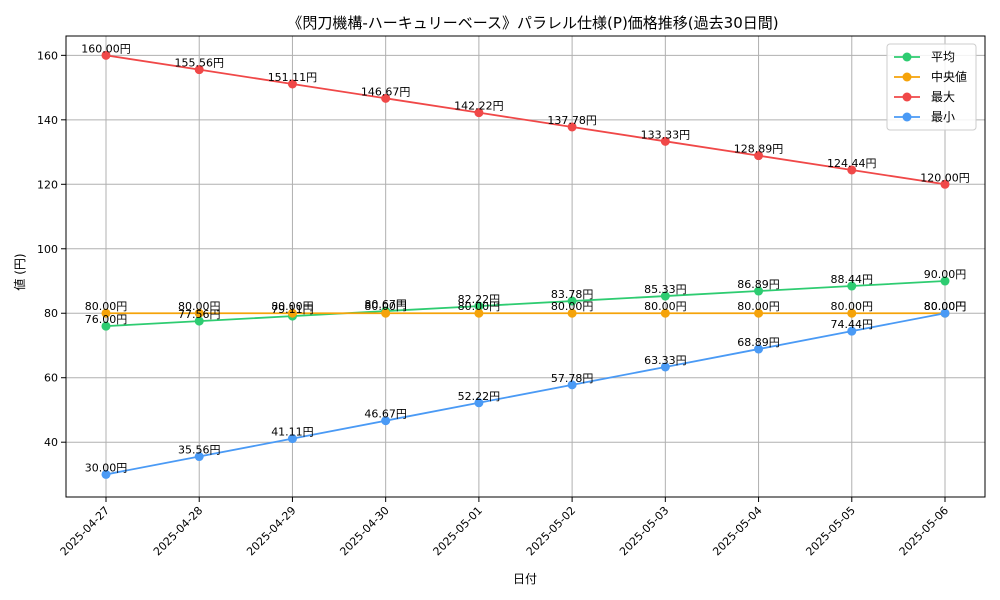 This screenshot has width=1000, height=600. I want to click on data-label: 77.56円, so click(199, 314).